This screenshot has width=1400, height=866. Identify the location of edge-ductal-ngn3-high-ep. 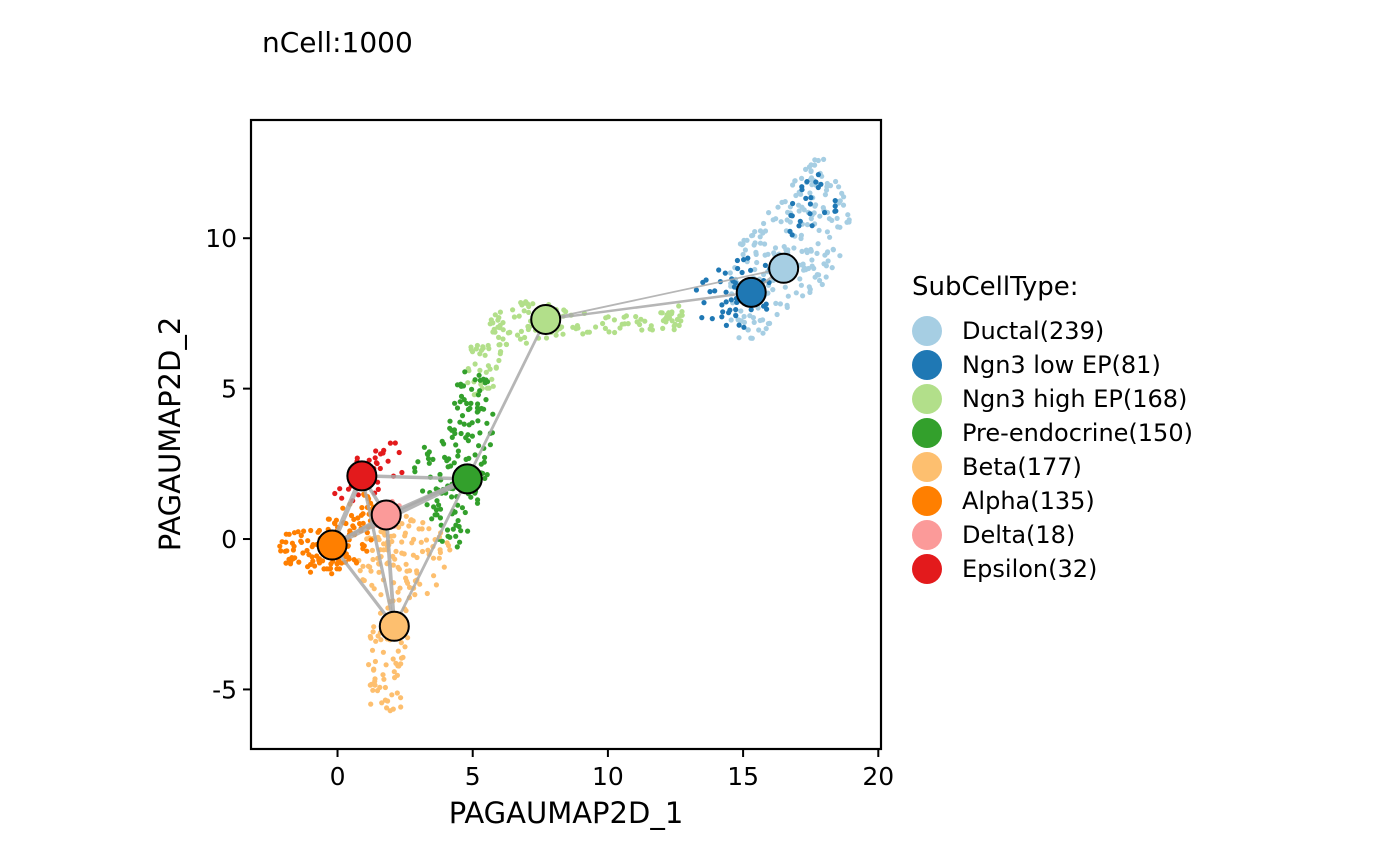
(664, 294).